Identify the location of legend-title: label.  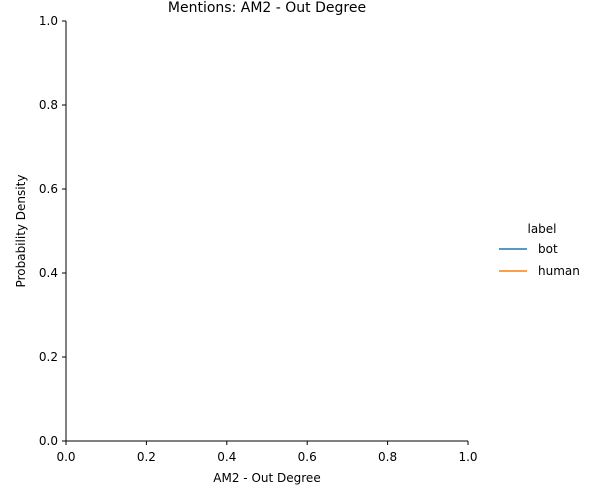
(541, 229).